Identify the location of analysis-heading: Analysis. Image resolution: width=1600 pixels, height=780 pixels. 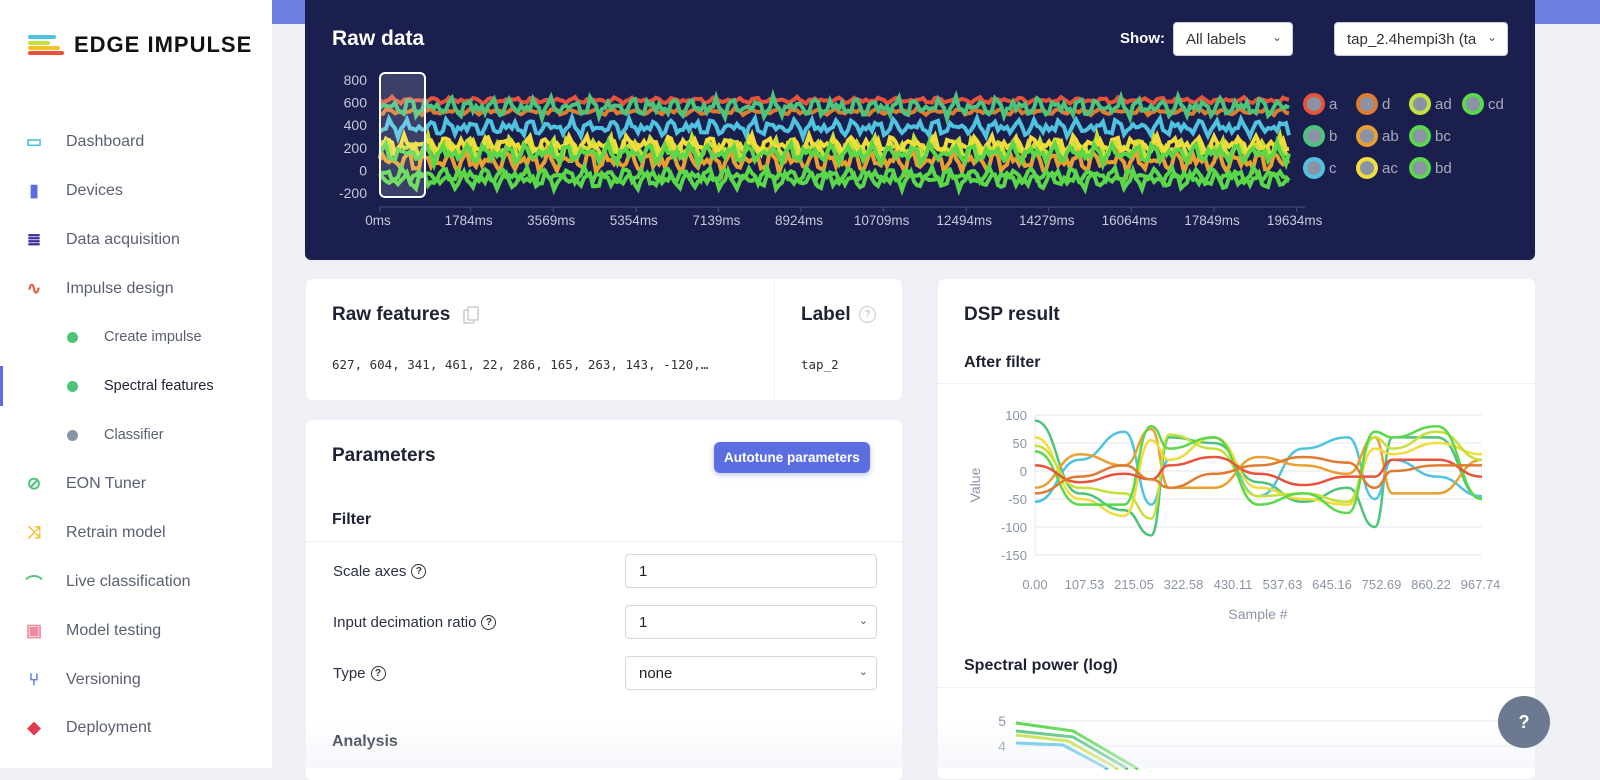
(365, 741).